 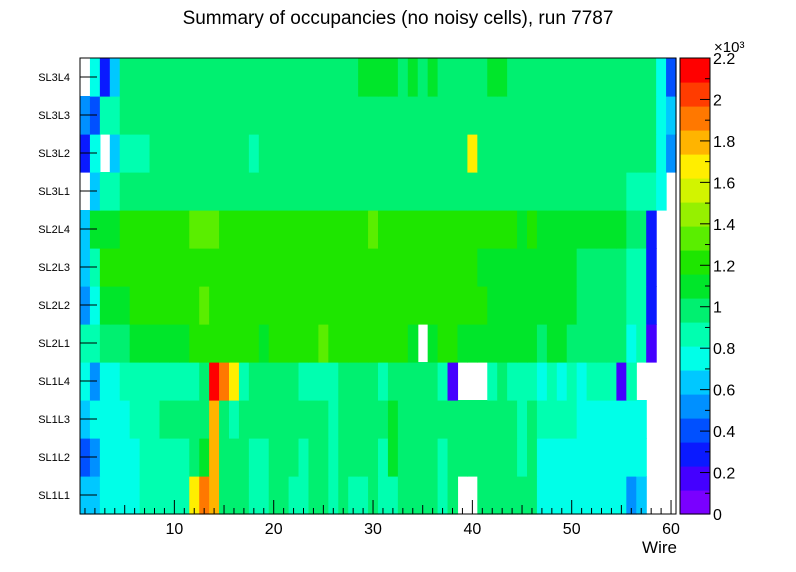 I want to click on colorbar: 0 0.2 0.4 0.6 0.8 1 1.2 1.4 1.6 1.8 2 2.2, so click(x=707, y=287).